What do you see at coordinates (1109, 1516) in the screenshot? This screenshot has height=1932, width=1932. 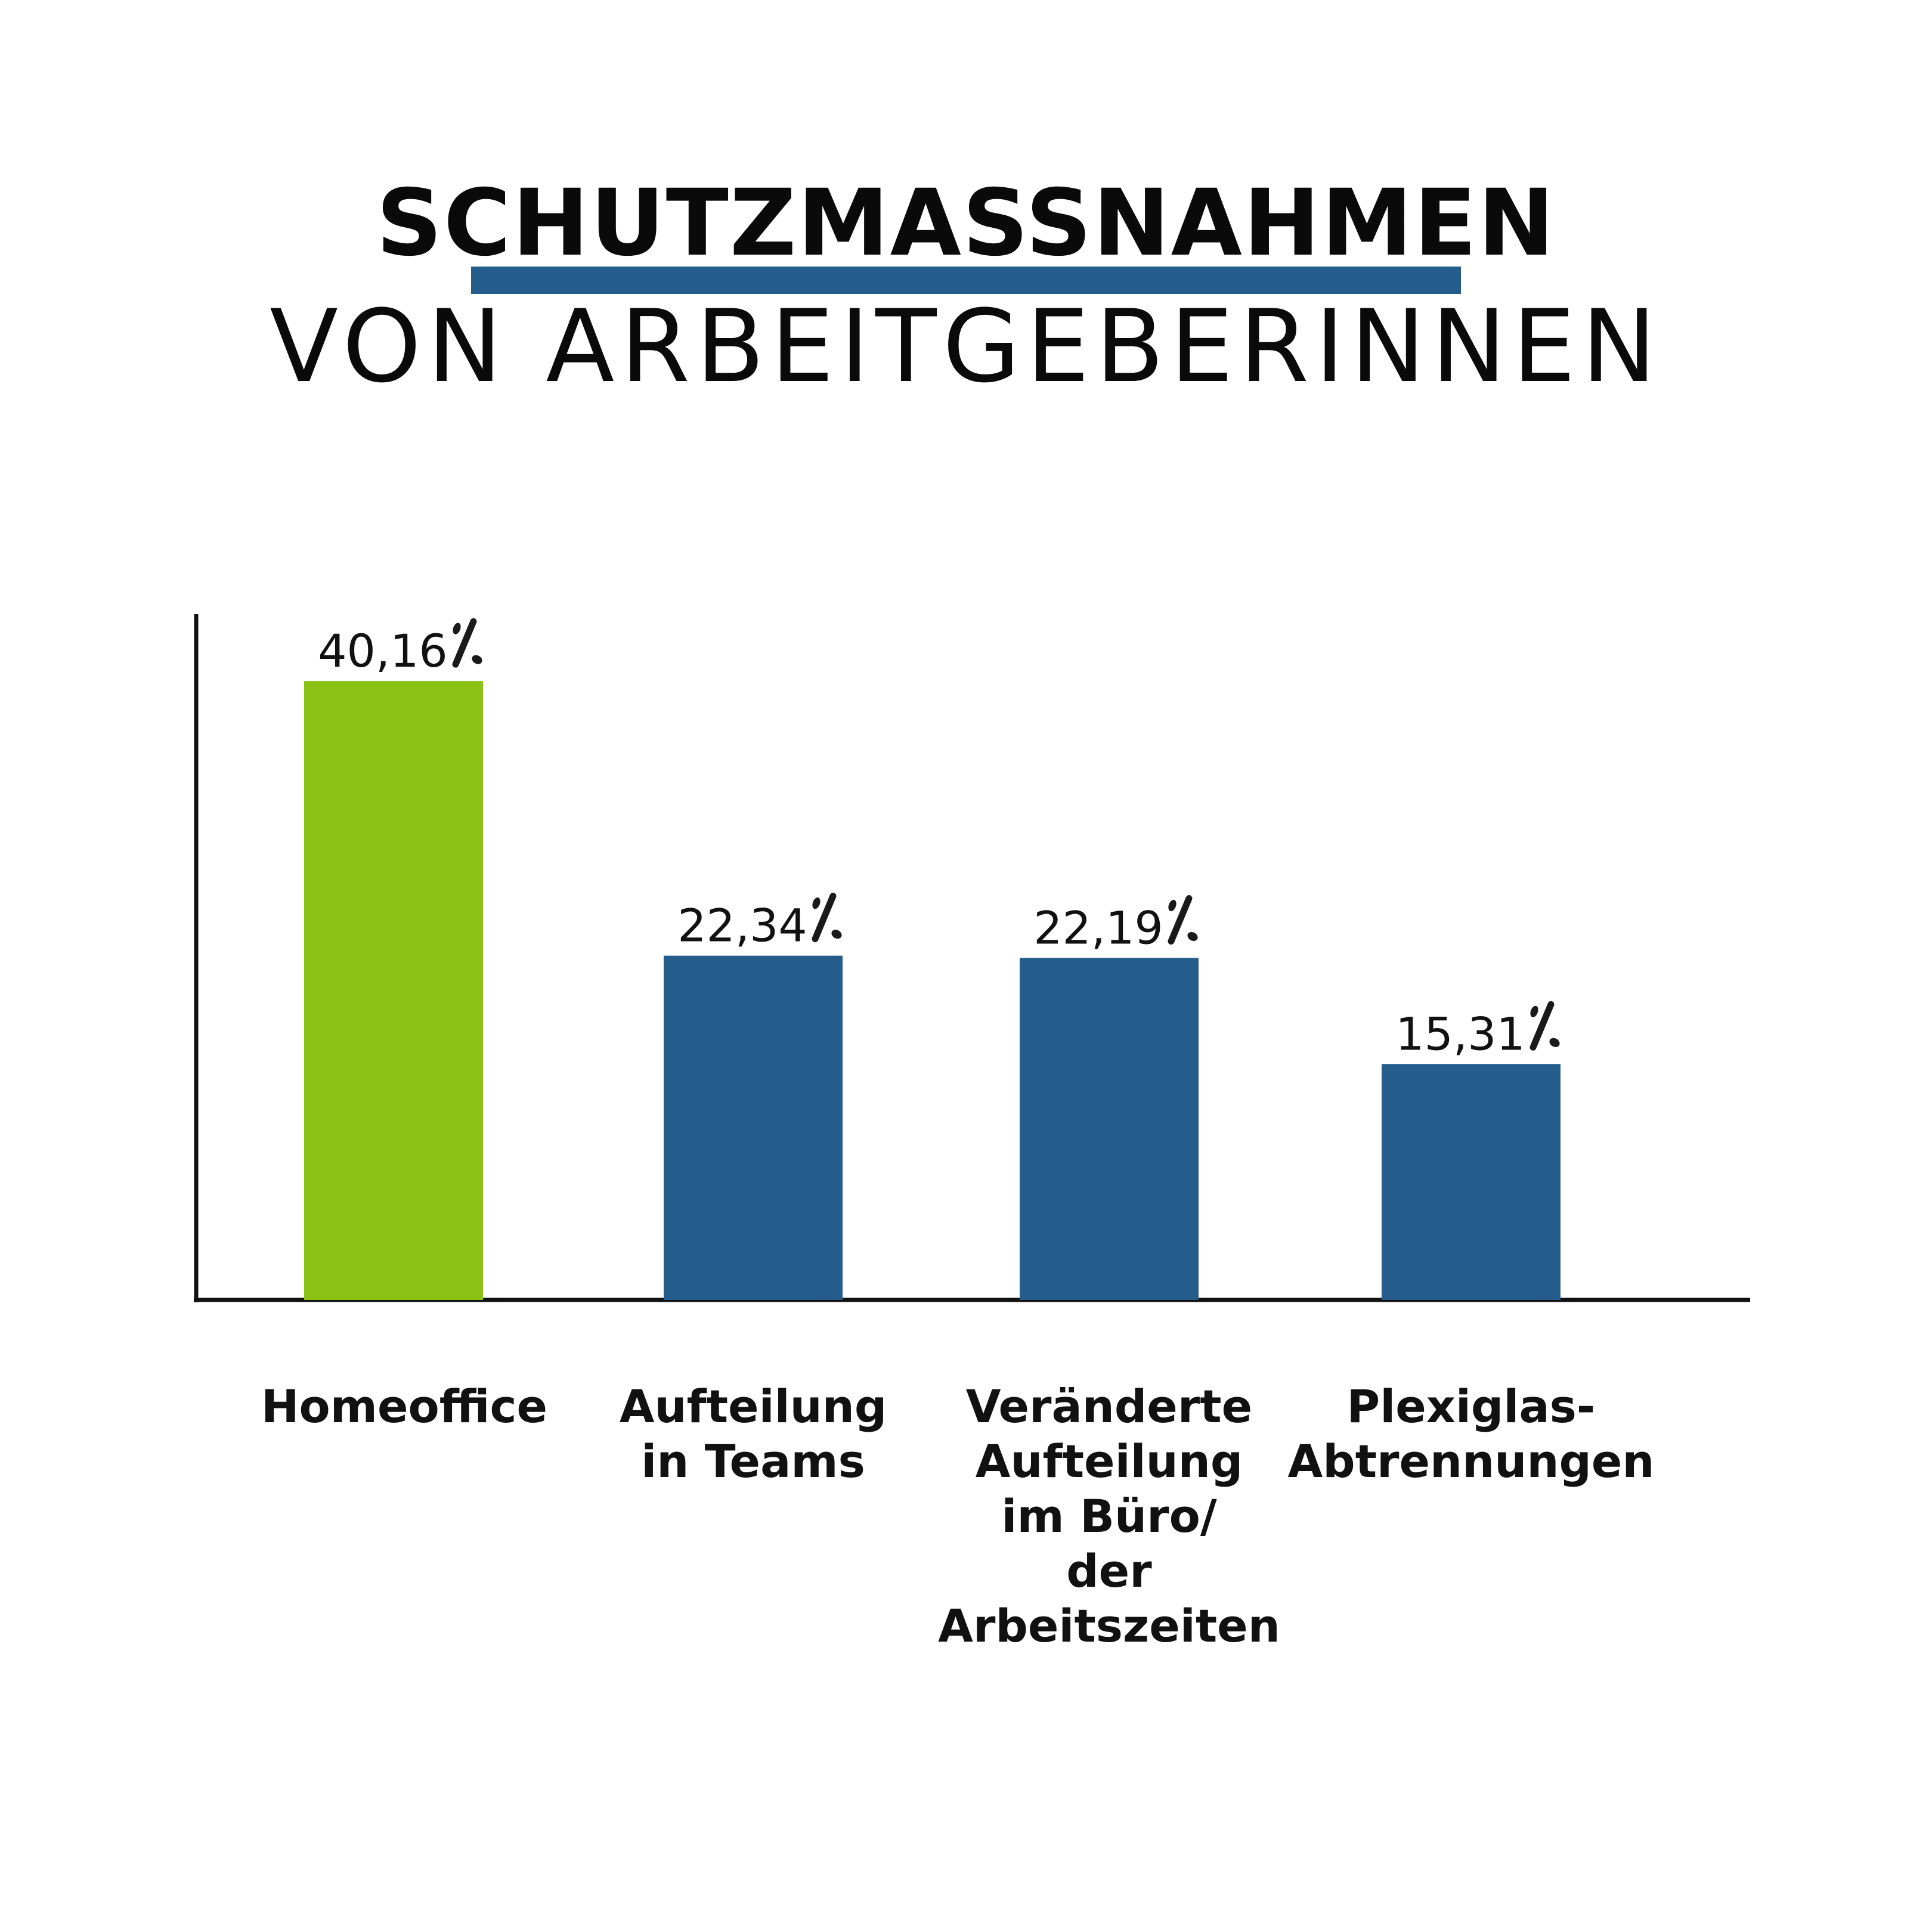 I see `category-label-3-line-3: im Büro/` at bounding box center [1109, 1516].